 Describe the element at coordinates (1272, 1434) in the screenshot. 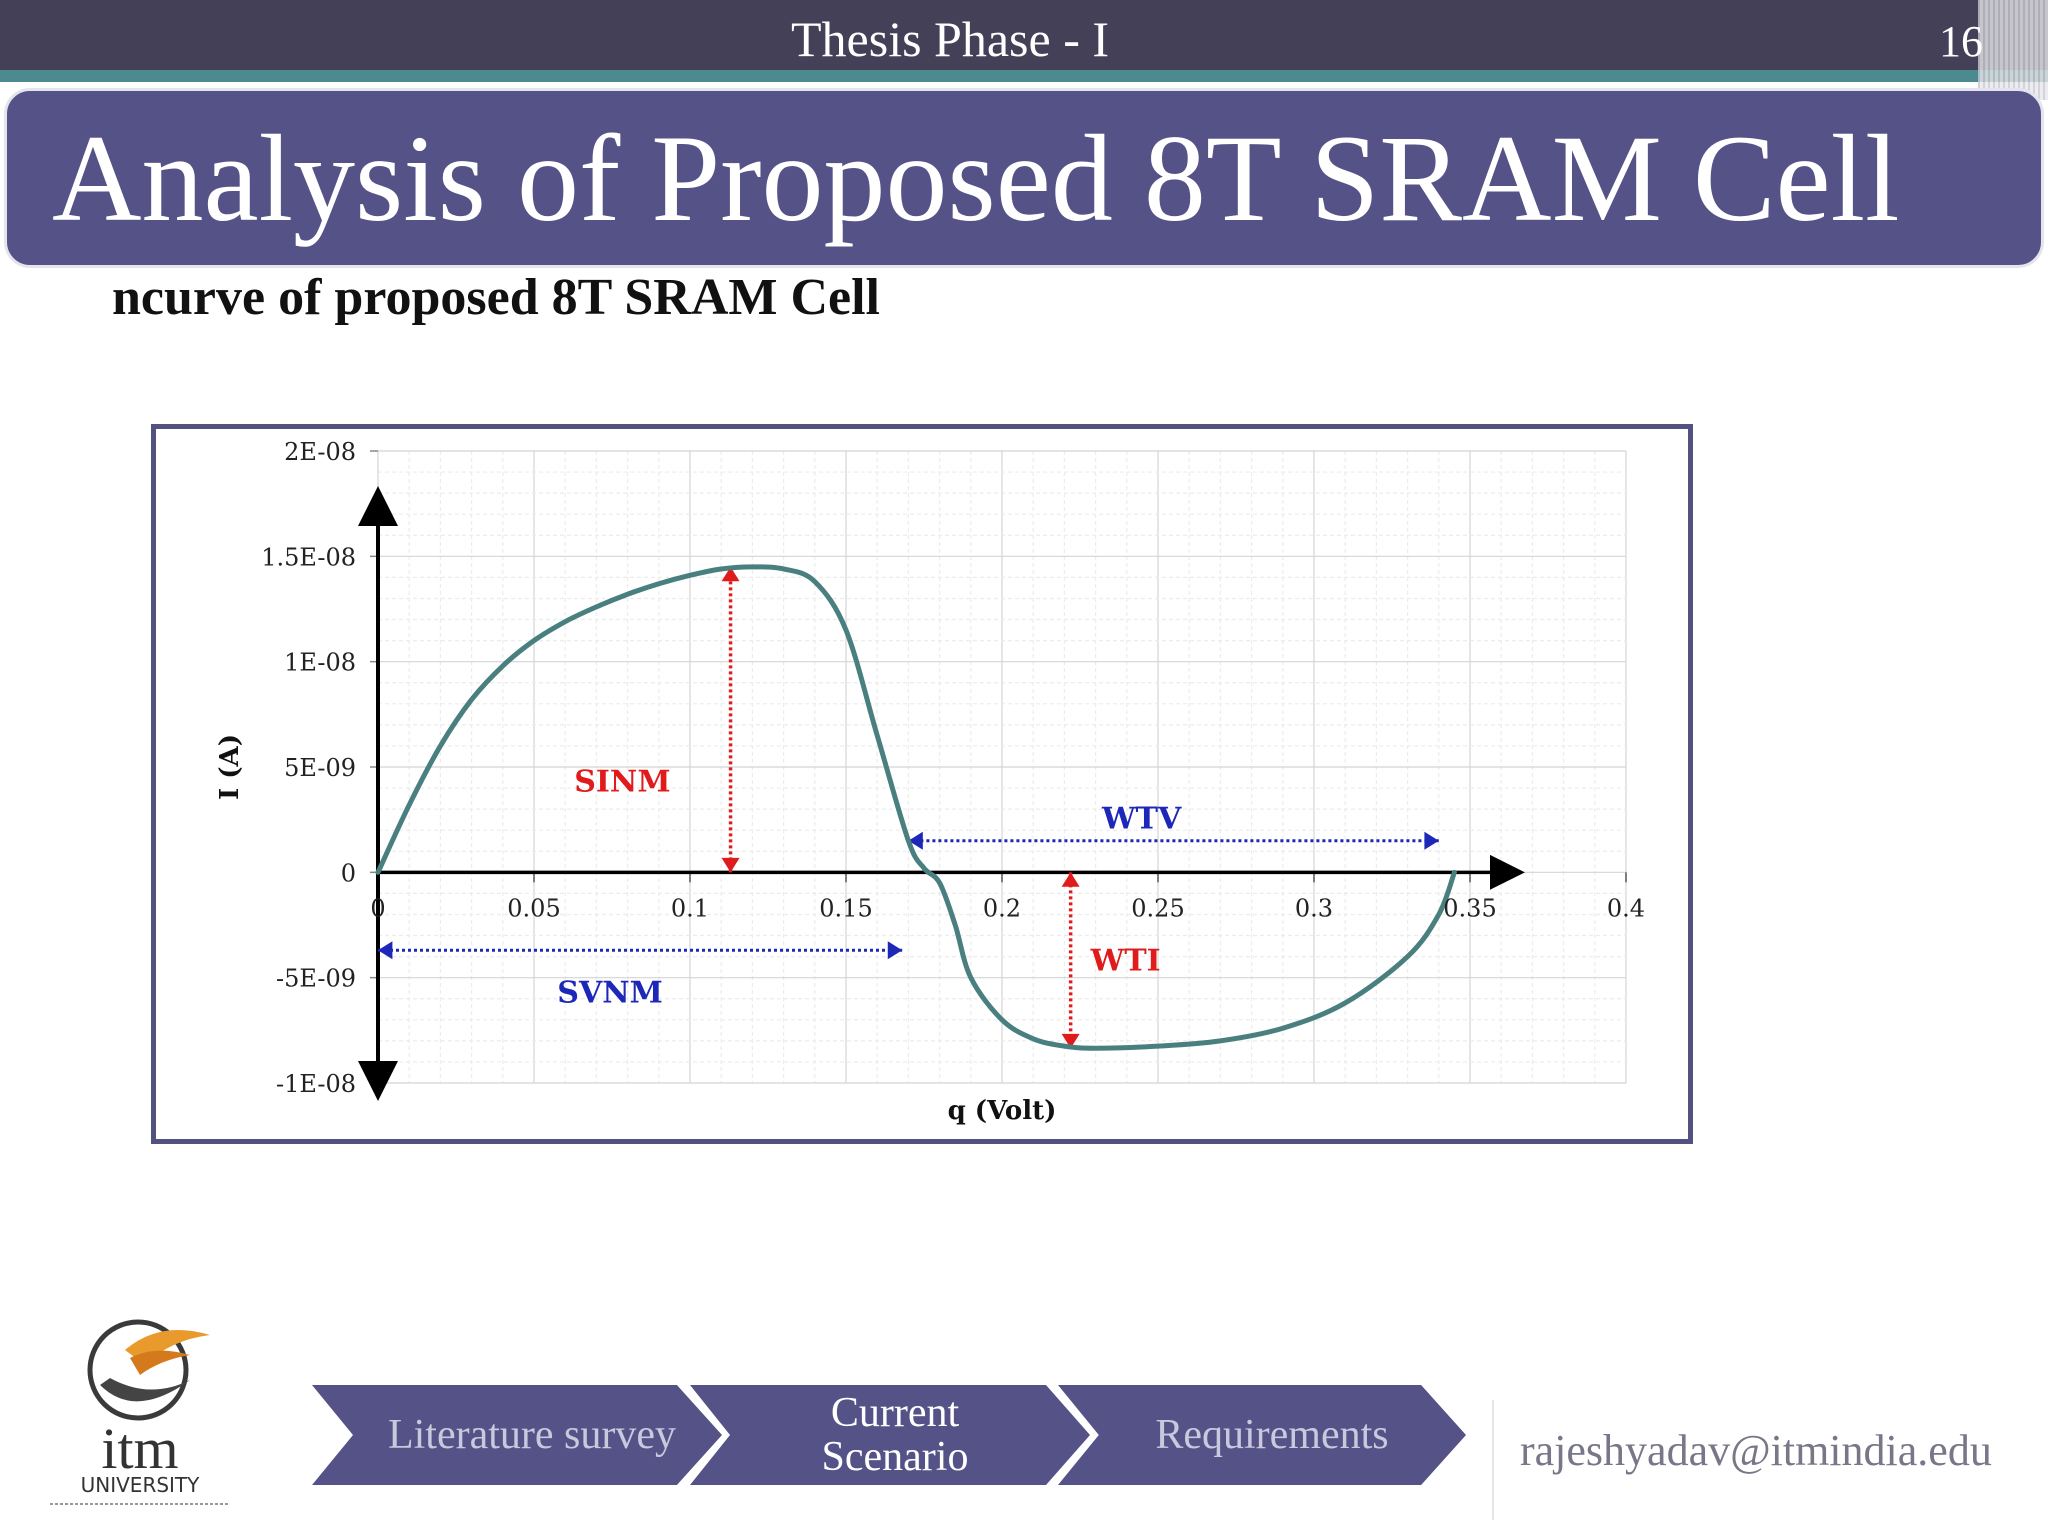

I see `nav-requirements-label: Requirements` at that location.